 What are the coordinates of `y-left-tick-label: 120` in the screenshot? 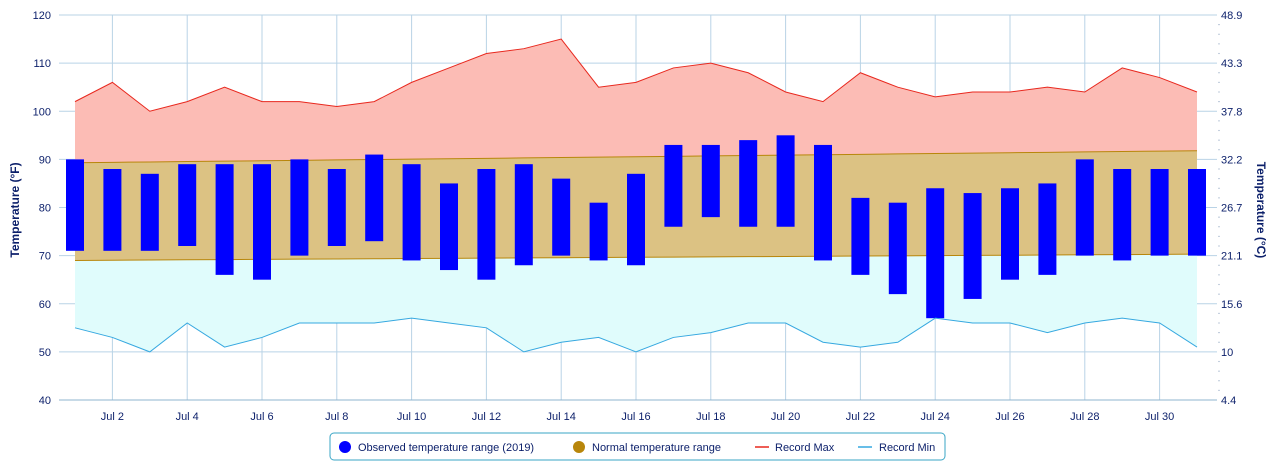 It's located at (42, 16).